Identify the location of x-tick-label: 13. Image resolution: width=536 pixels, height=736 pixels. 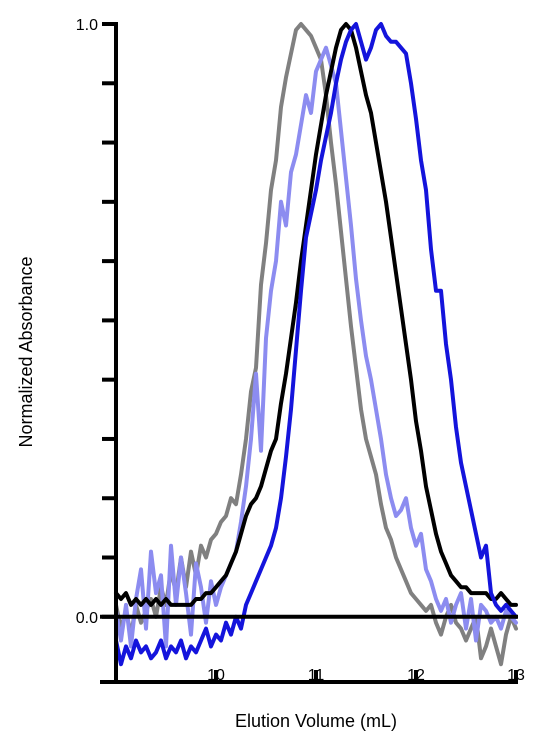
(516, 675).